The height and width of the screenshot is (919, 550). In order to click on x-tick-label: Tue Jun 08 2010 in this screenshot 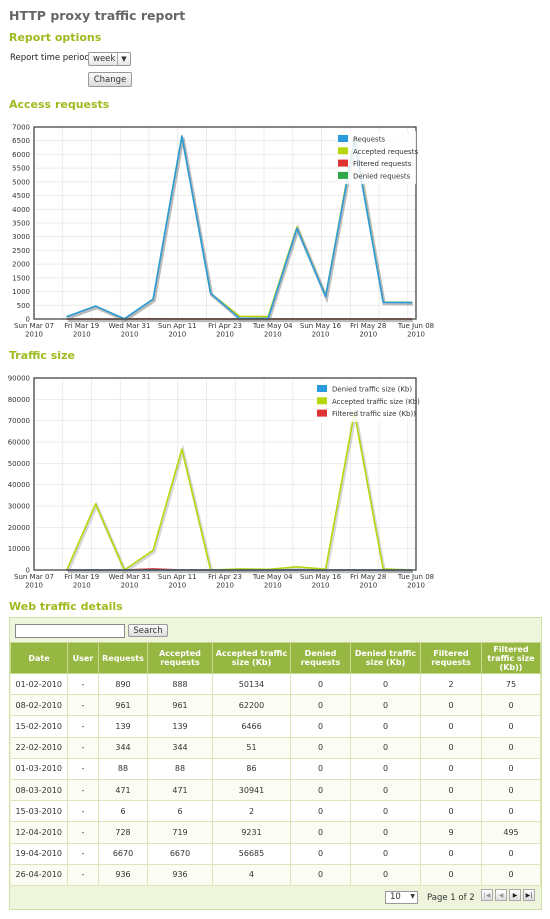, I will do `click(415, 581)`.